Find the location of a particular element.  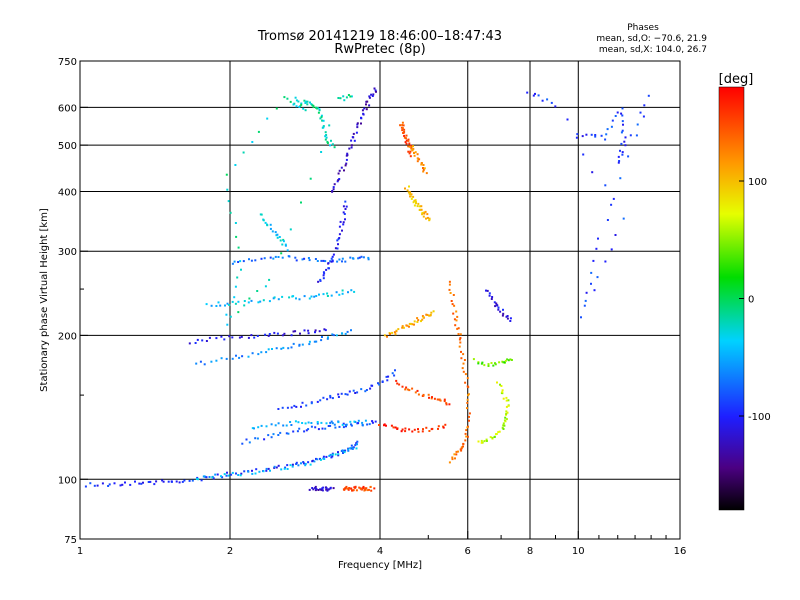

y-tick-label: 200 is located at coordinates (67, 336).